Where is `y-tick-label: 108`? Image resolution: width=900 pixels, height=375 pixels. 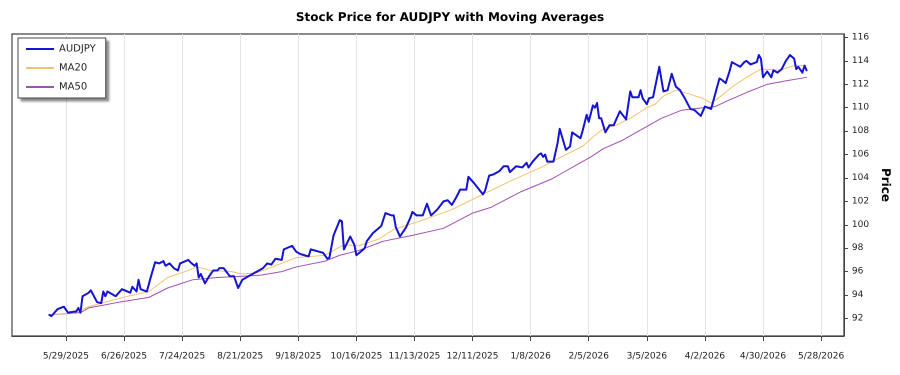 y-tick-label: 108 is located at coordinates (861, 131).